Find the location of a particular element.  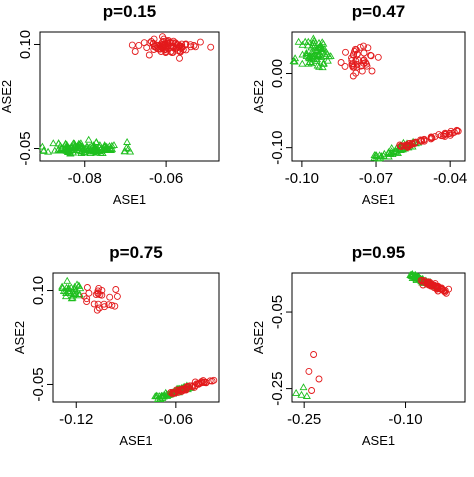

x-tick-label: -0.04 is located at coordinates (450, 178).